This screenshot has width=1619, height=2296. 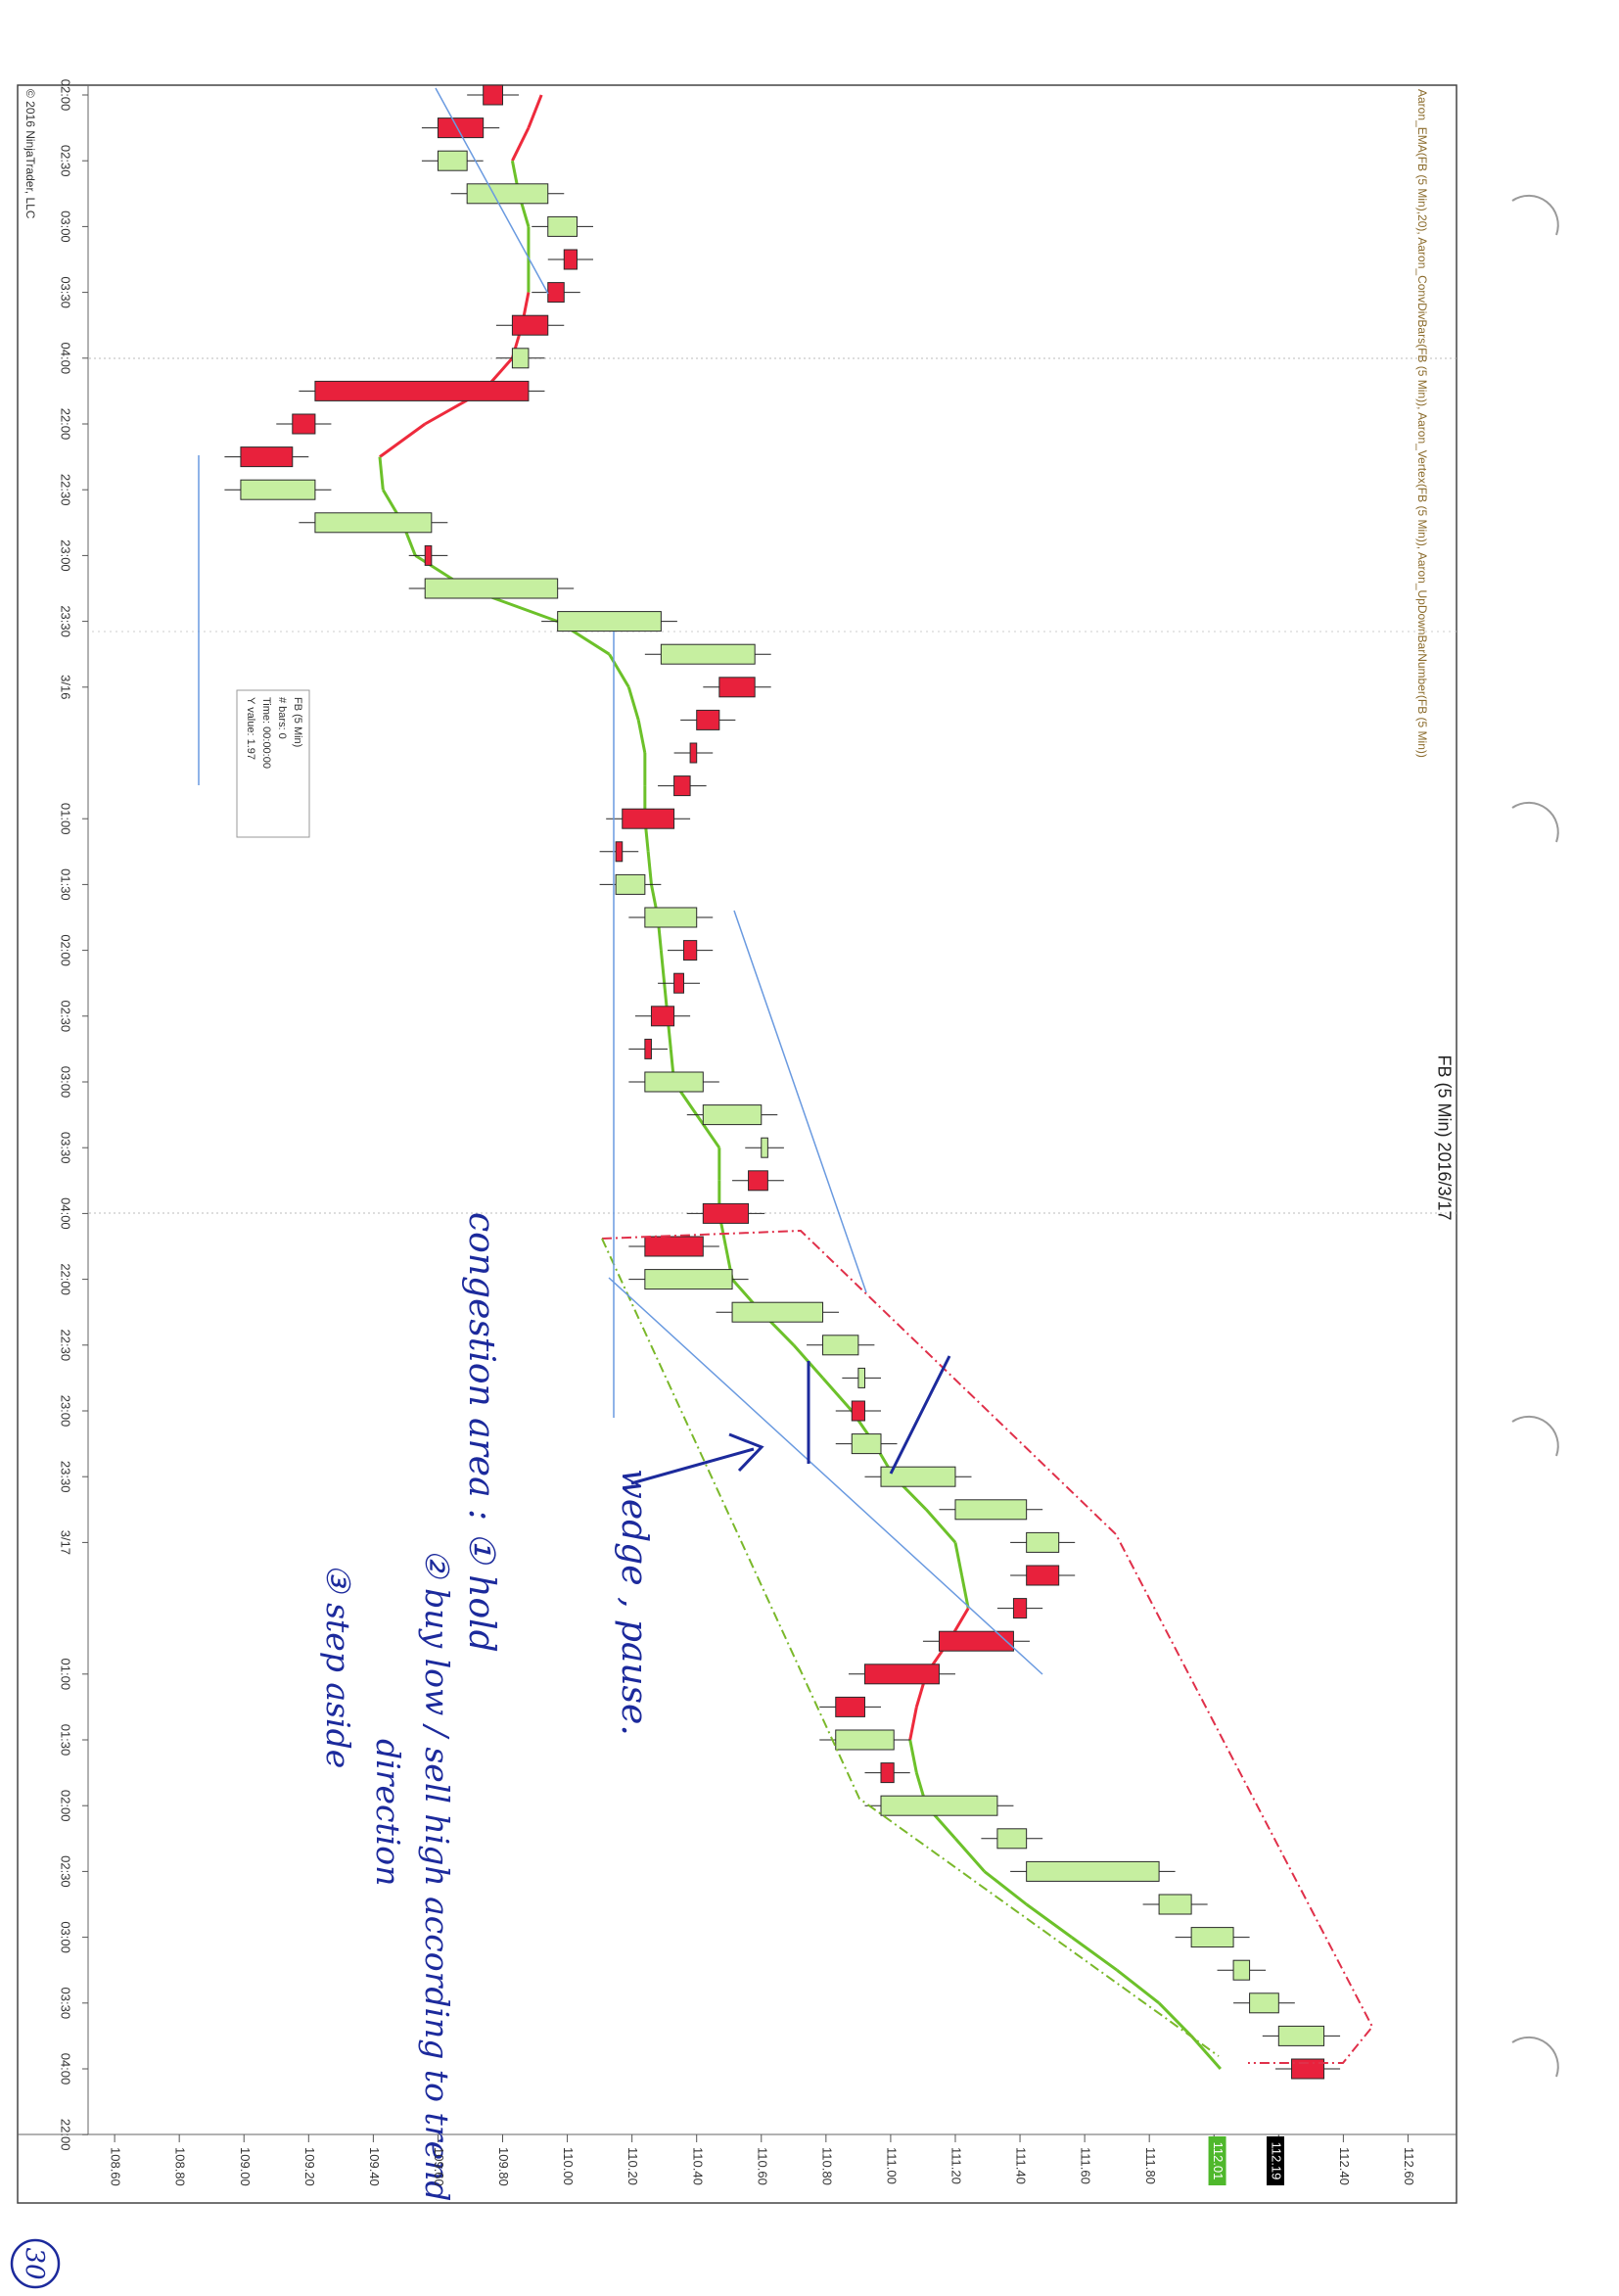 What do you see at coordinates (66, 1017) in the screenshot?
I see `x-tick-label: 02:30` at bounding box center [66, 1017].